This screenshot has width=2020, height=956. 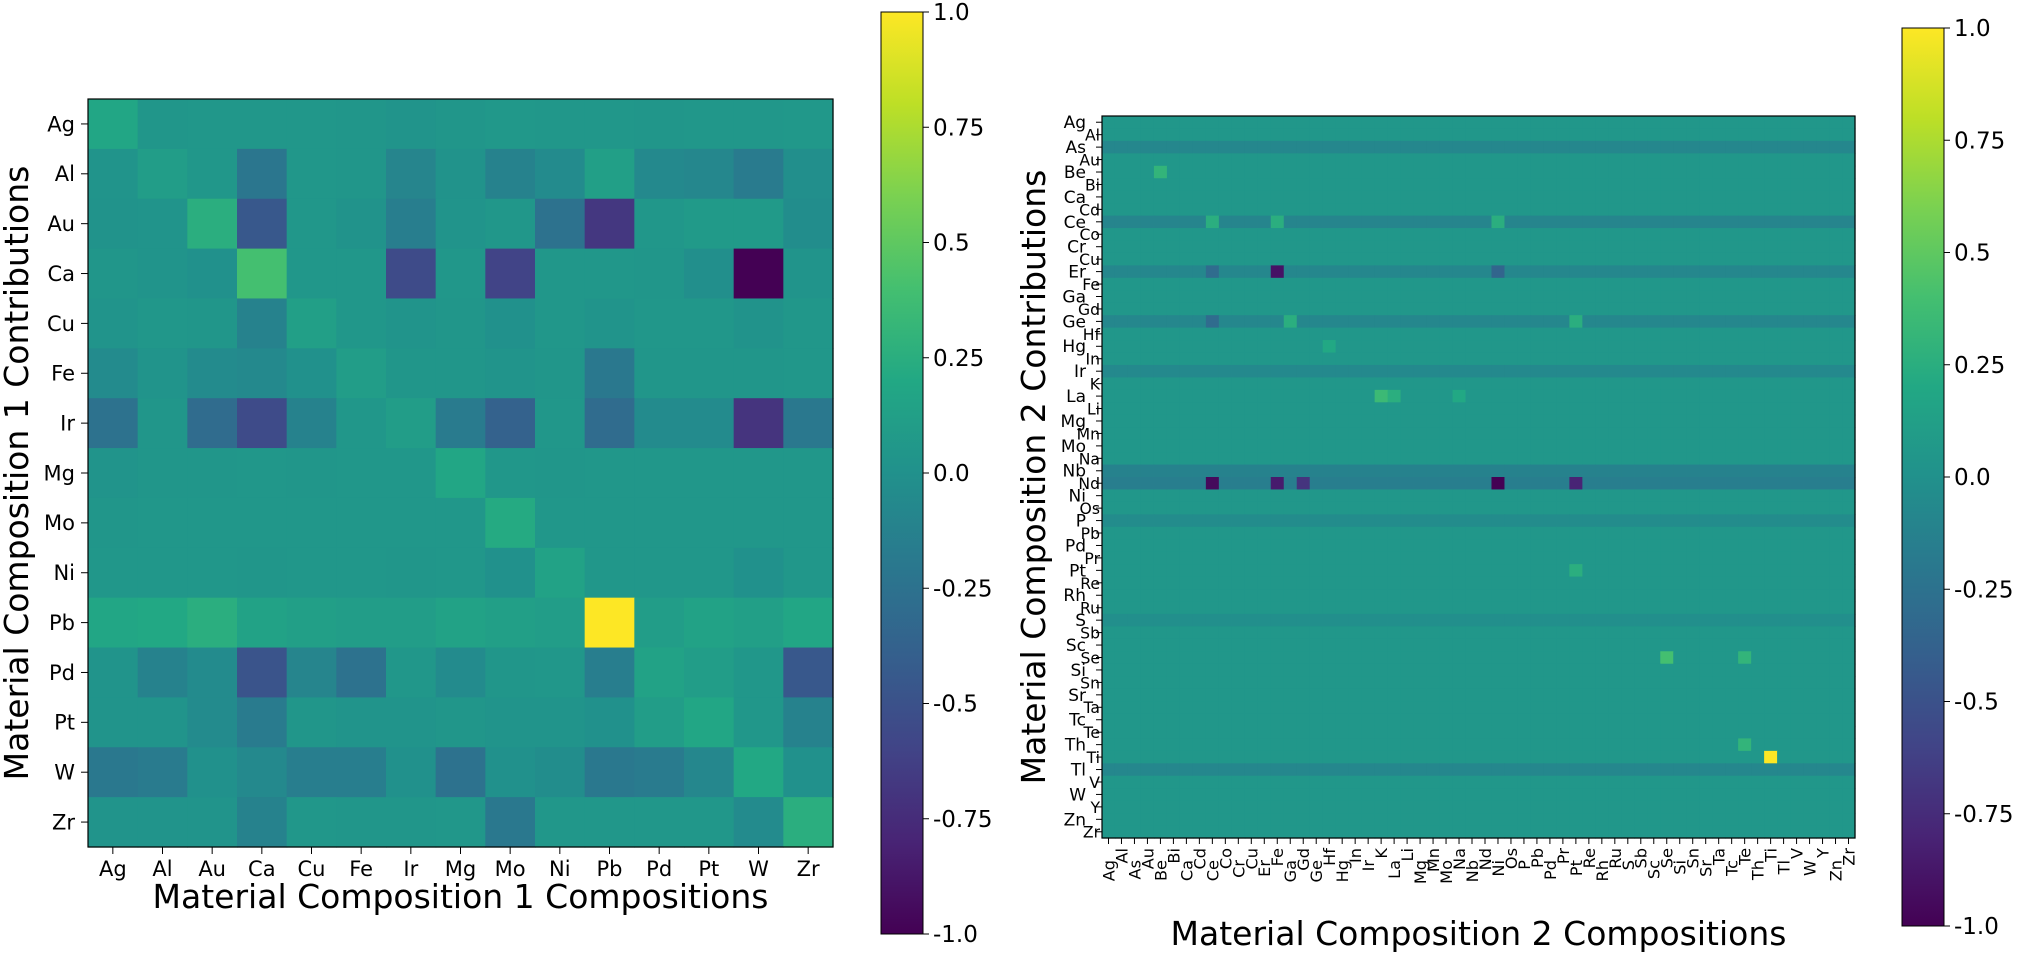 I want to click on x-tick-label: Ti, so click(x=1771, y=855).